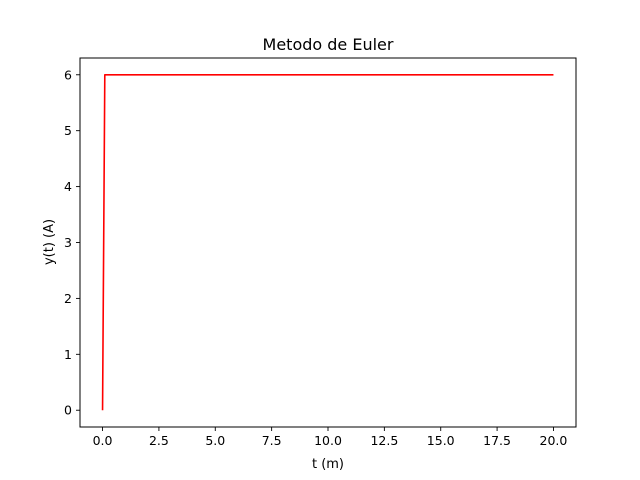  Describe the element at coordinates (68, 354) in the screenshot. I see `y-tick-label: 1` at that location.